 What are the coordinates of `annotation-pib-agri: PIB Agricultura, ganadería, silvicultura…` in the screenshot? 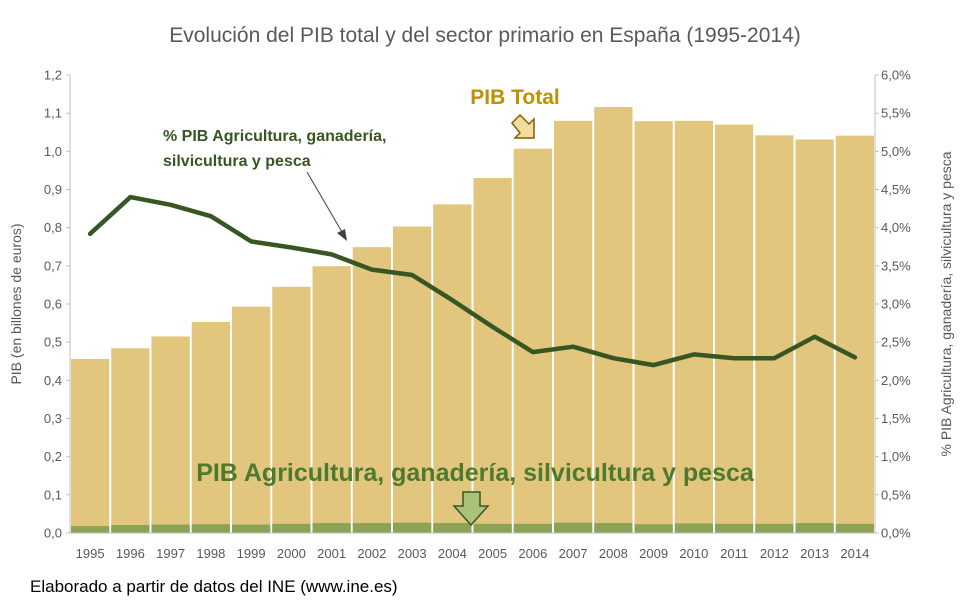 It's located at (475, 473).